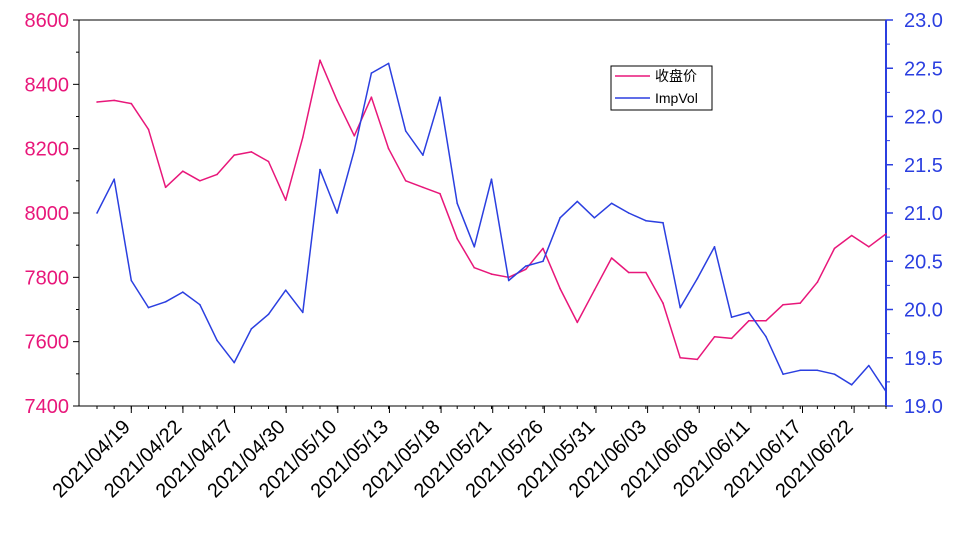  What do you see at coordinates (923, 214) in the screenshot?
I see `right-tick-label: 21.0` at bounding box center [923, 214].